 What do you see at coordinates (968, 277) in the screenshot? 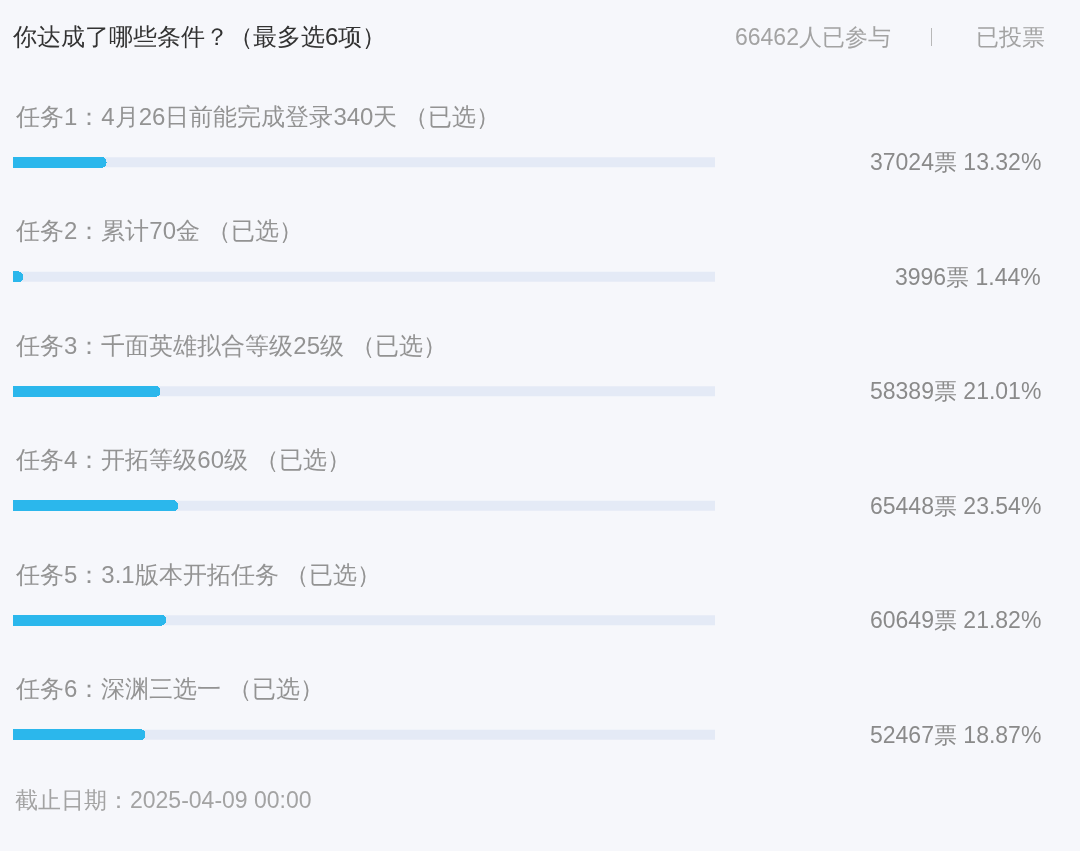
I see `data-label: 3996票 1.44%` at bounding box center [968, 277].